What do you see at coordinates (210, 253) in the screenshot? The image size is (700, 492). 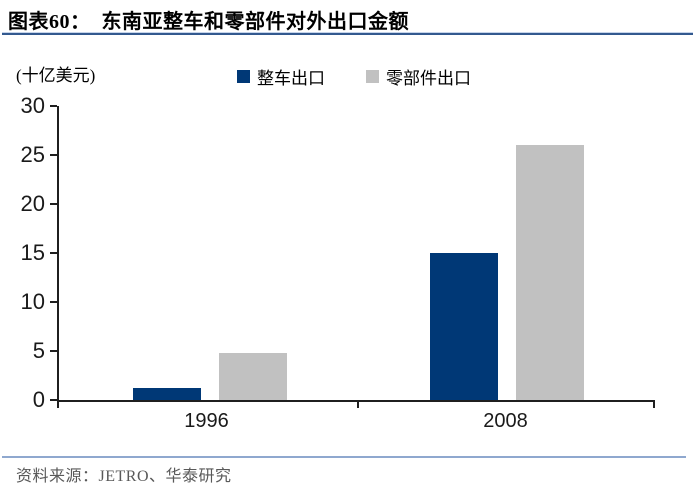 I see `bar-group-1996` at bounding box center [210, 253].